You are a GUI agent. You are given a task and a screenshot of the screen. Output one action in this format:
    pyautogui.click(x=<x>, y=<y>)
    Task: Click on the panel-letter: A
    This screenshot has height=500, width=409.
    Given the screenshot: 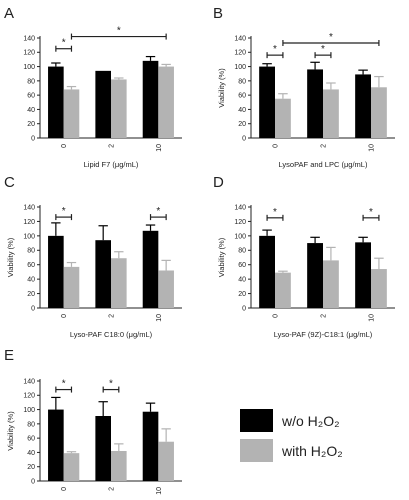 What is the action you would take?
    pyautogui.click(x=9, y=13)
    